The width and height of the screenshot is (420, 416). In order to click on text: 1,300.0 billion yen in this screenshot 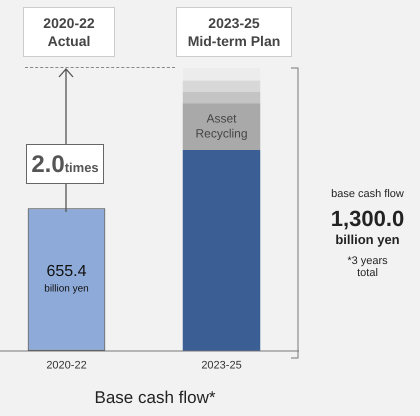, I will do `click(368, 226)`.